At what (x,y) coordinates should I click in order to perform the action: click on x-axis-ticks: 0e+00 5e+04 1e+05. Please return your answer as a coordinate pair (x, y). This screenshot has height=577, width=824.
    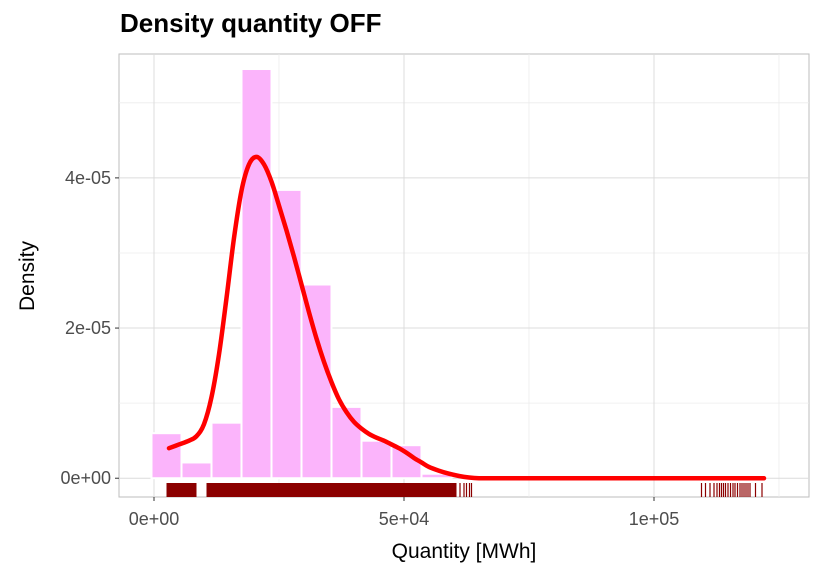
    Looking at the image, I should click on (404, 513).